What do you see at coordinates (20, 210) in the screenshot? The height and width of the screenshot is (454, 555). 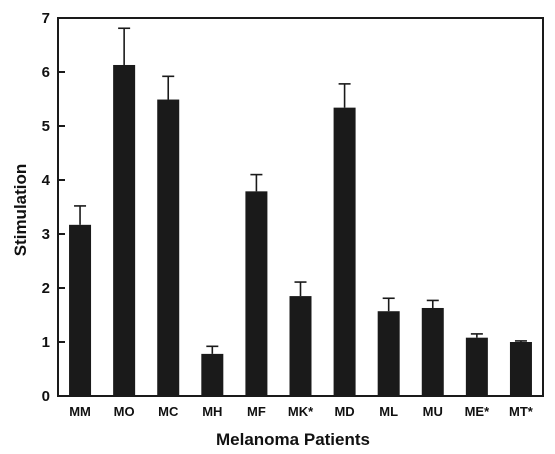 I see `y-axis-title: Stimulation` at bounding box center [20, 210].